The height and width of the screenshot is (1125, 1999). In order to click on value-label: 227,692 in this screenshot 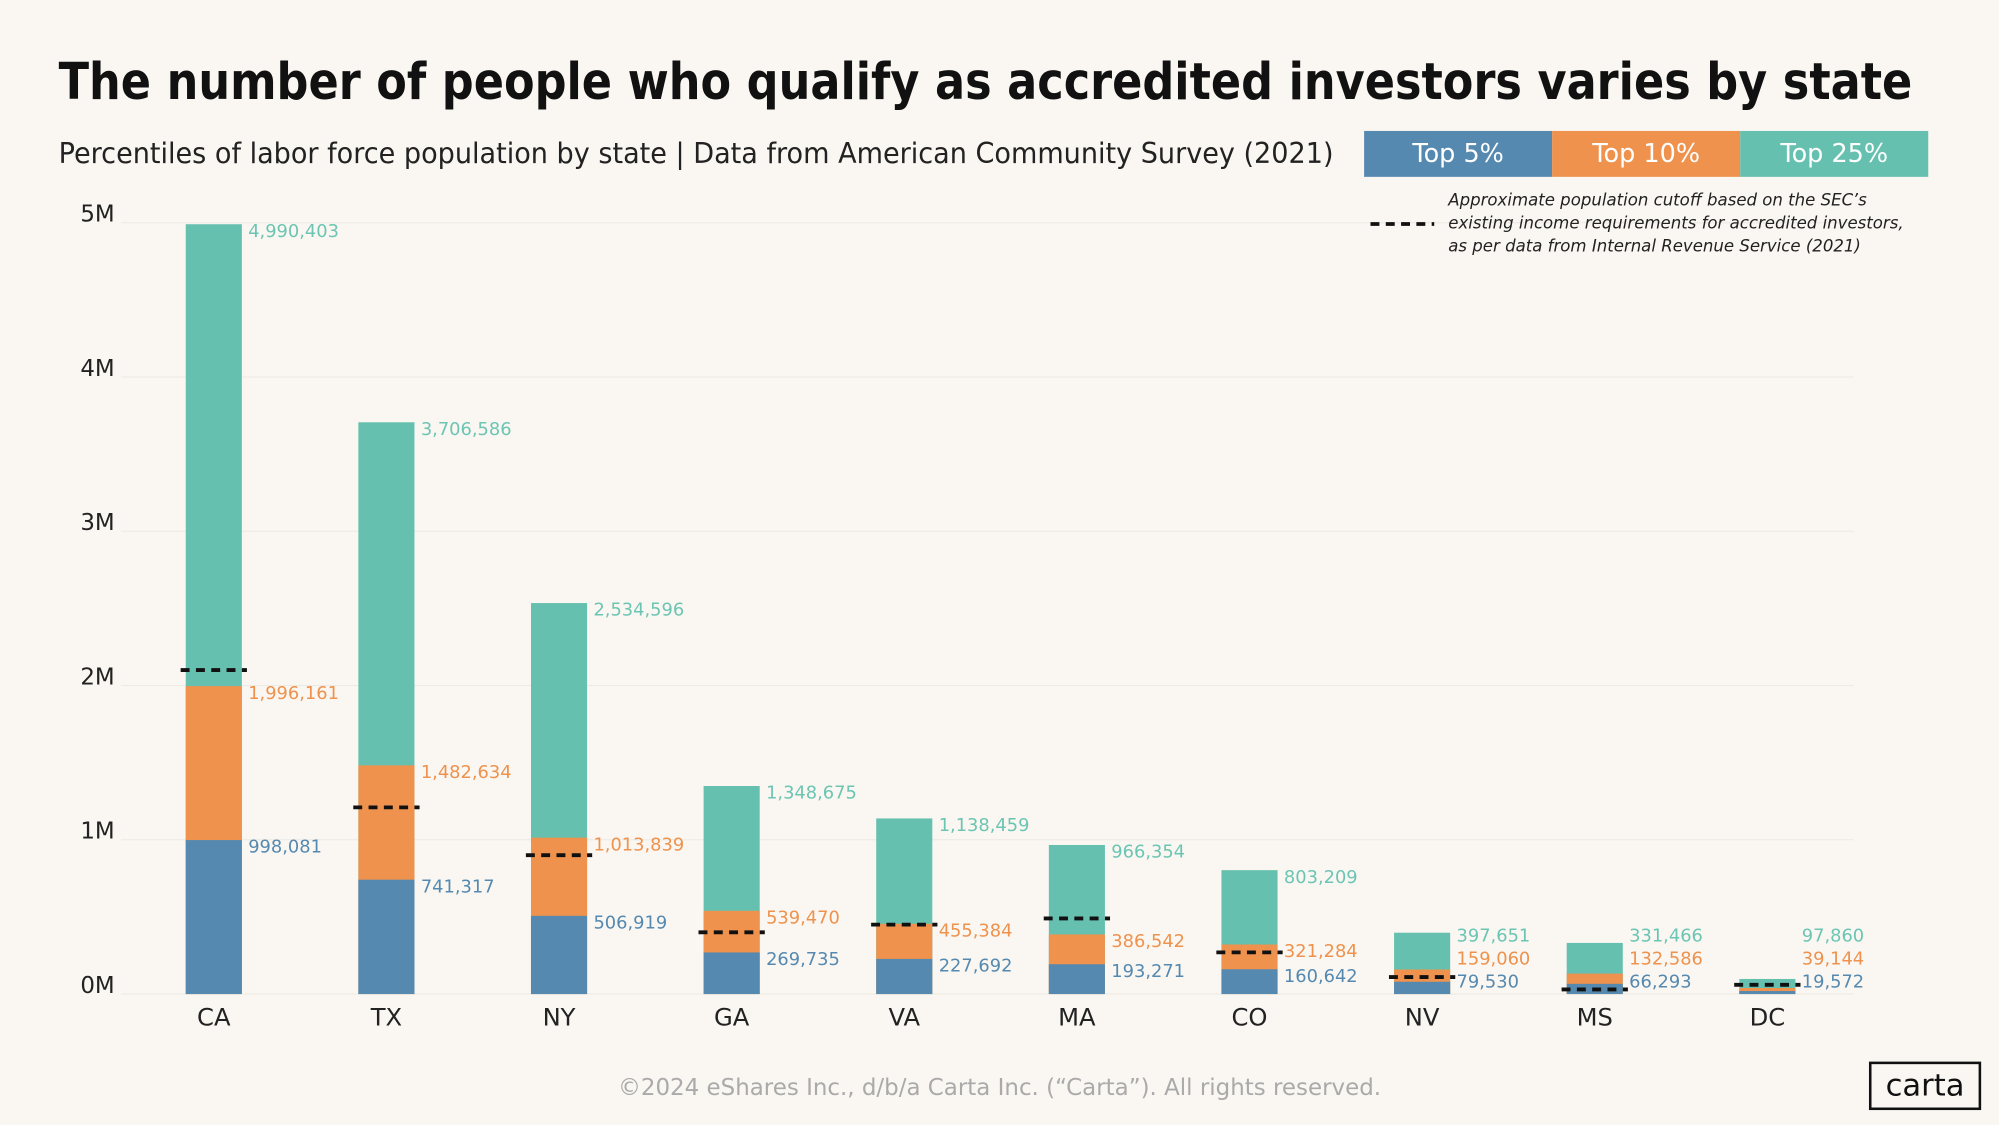, I will do `click(976, 966)`.